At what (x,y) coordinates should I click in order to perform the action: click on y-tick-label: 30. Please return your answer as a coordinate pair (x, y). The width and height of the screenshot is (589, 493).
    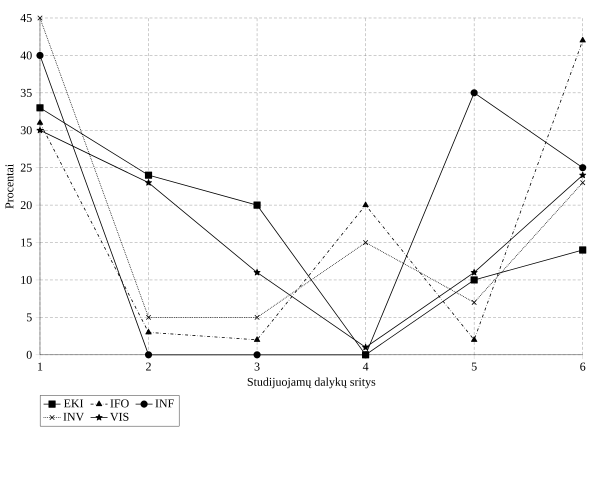
    Looking at the image, I should click on (26, 130).